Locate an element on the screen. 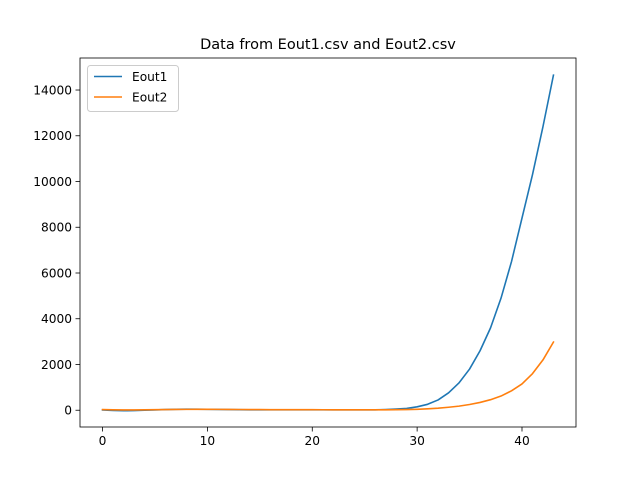 Image resolution: width=640 pixels, height=480 pixels. legend-label-eout2: Eout2 is located at coordinates (149, 97).